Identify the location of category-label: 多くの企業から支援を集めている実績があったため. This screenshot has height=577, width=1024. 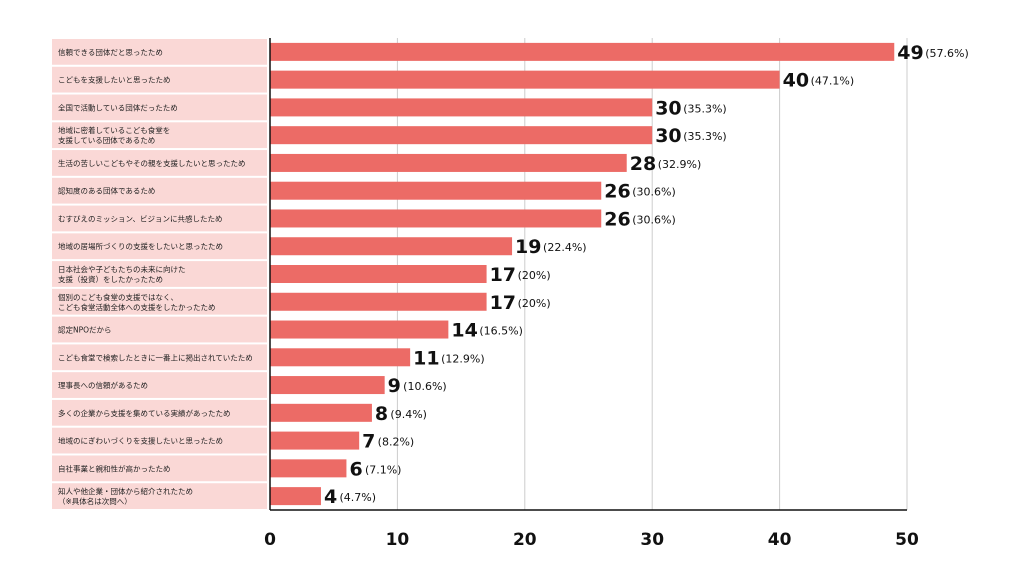
(144, 413).